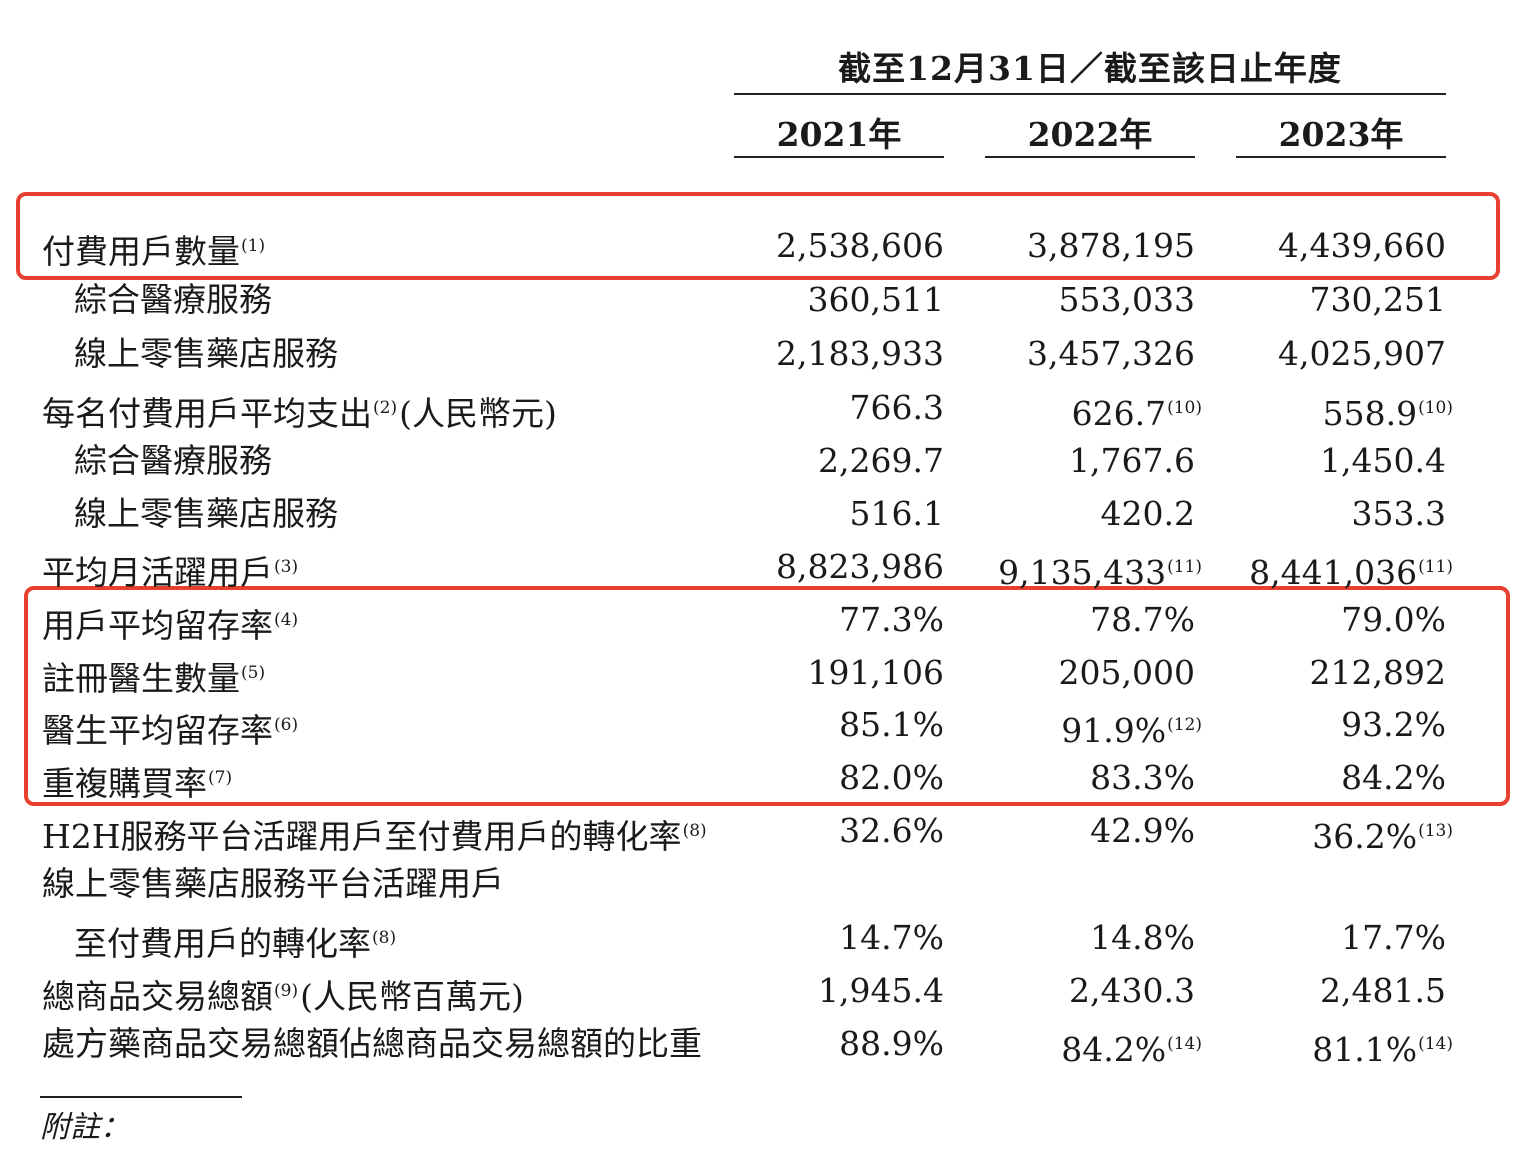  Describe the element at coordinates (374, 836) in the screenshot. I see `row-label: H2H服務平台活躍用戶至付費用戶的轉化率(8)` at that location.